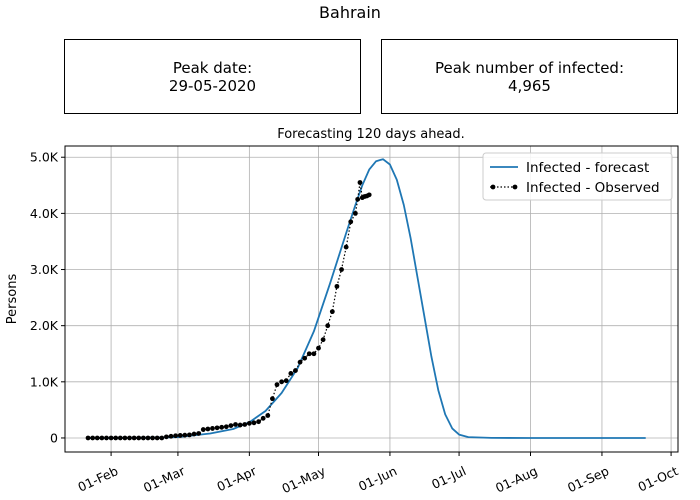 The width and height of the screenshot is (700, 500). I want to click on legend-box, so click(577, 176).